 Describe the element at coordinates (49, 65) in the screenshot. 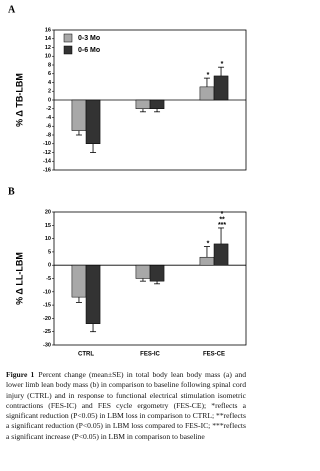

I see `y-tick-label: 8` at that location.